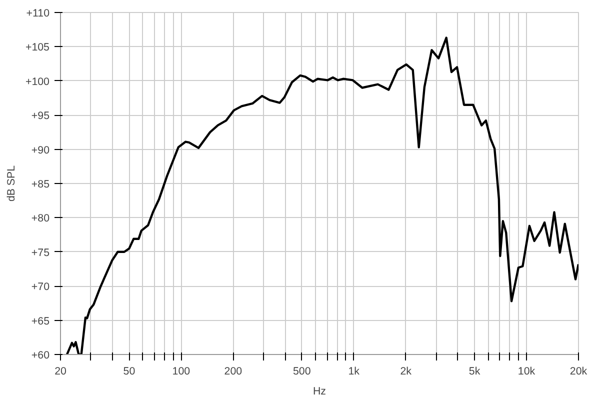 The height and width of the screenshot is (400, 600). Describe the element at coordinates (579, 372) in the screenshot. I see `x-tick-label: 20k` at that location.